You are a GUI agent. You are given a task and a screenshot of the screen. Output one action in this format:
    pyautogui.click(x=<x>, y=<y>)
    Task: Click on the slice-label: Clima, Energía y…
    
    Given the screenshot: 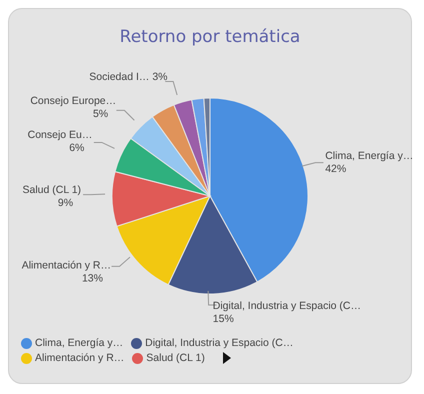 What is the action you would take?
    pyautogui.click(x=369, y=156)
    